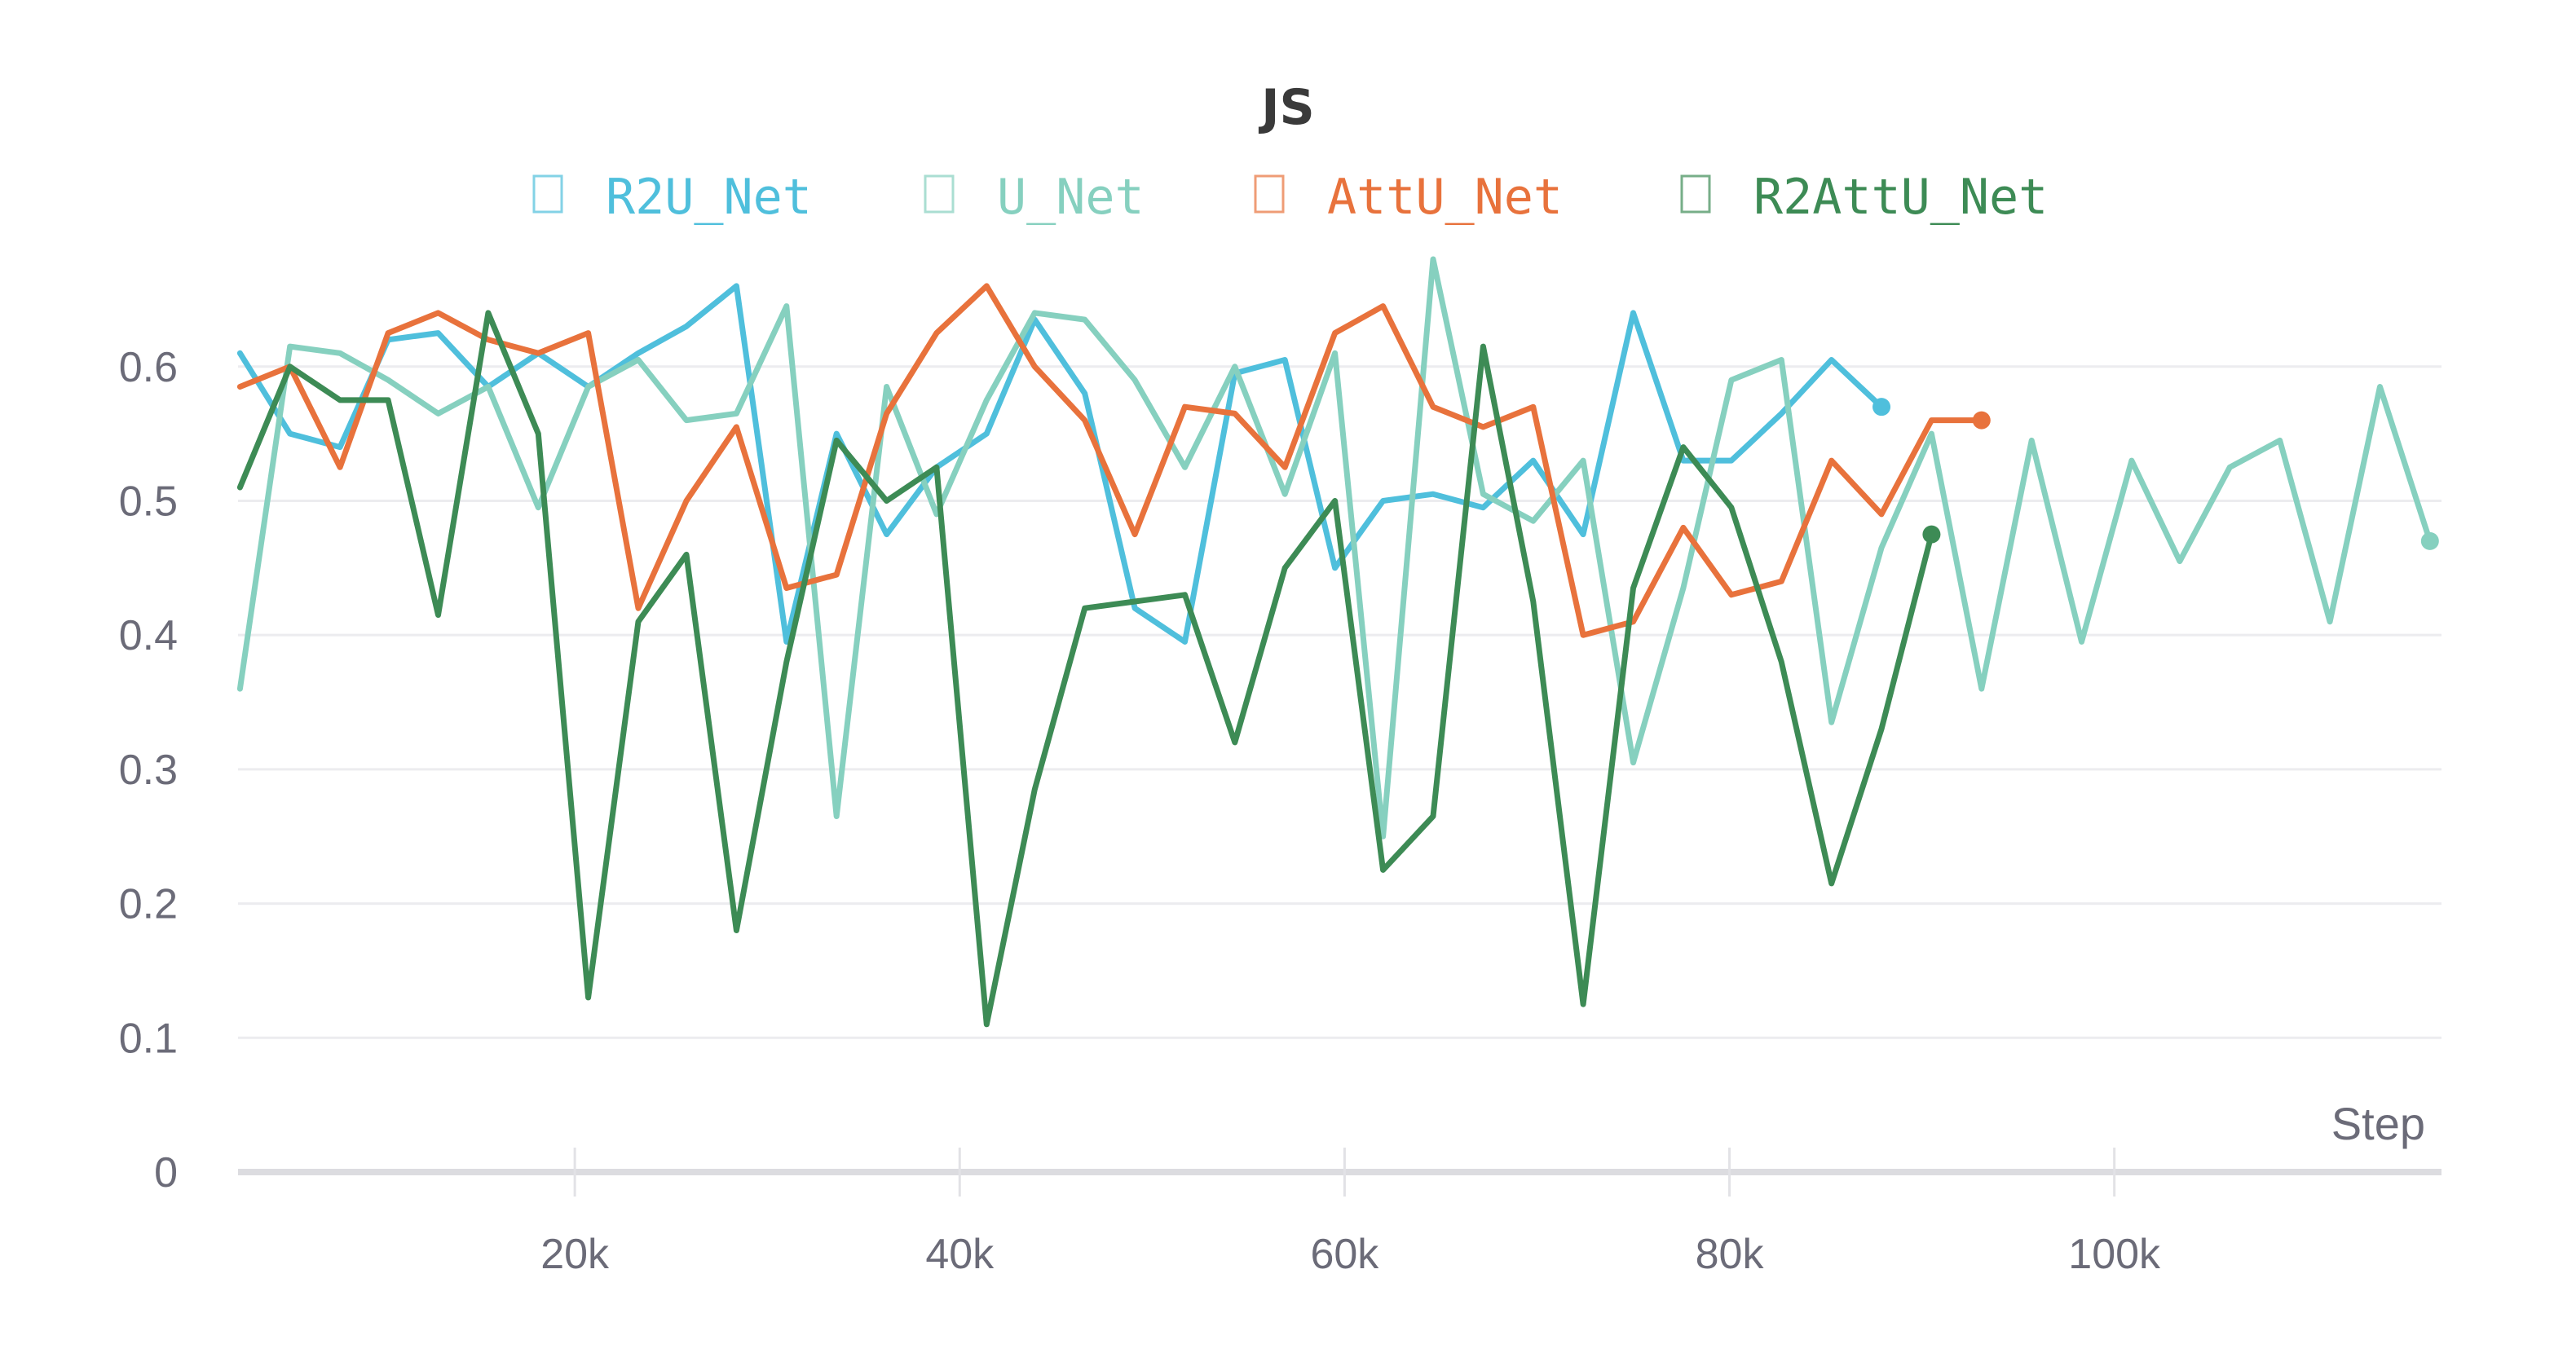  What do you see at coordinates (166, 1173) in the screenshot?
I see `y-tick-label: 0` at bounding box center [166, 1173].